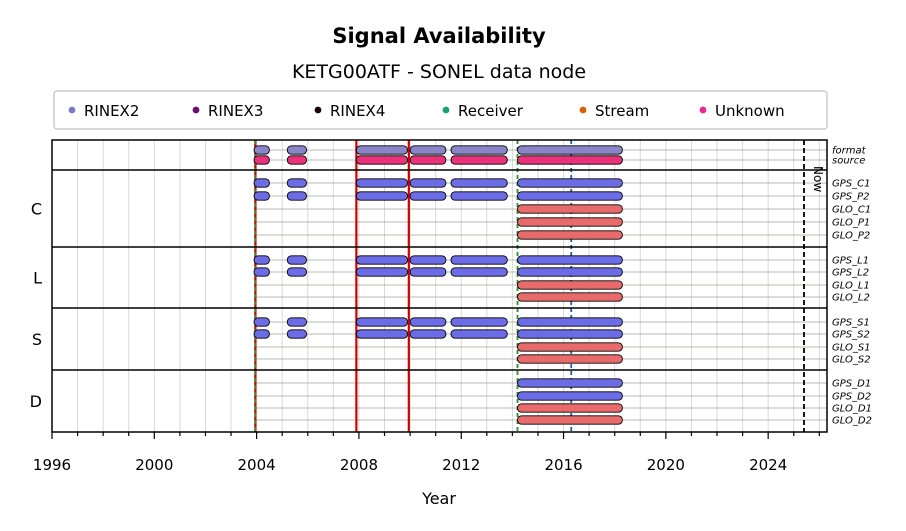 Image resolution: width=906 pixels, height=531 pixels. I want to click on legend: RINEX2 RINEX3 RINEX4 Receiver Stream Unknown, so click(440, 110).